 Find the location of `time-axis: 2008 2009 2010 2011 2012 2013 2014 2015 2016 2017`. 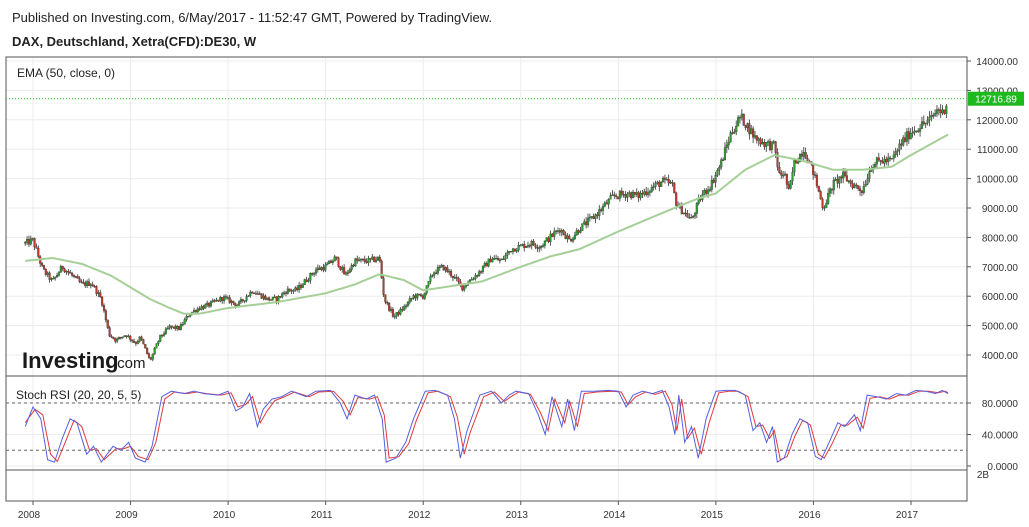

time-axis: 2008 2009 2010 2011 2012 2013 2014 2015 2016 2017 is located at coordinates (468, 511).